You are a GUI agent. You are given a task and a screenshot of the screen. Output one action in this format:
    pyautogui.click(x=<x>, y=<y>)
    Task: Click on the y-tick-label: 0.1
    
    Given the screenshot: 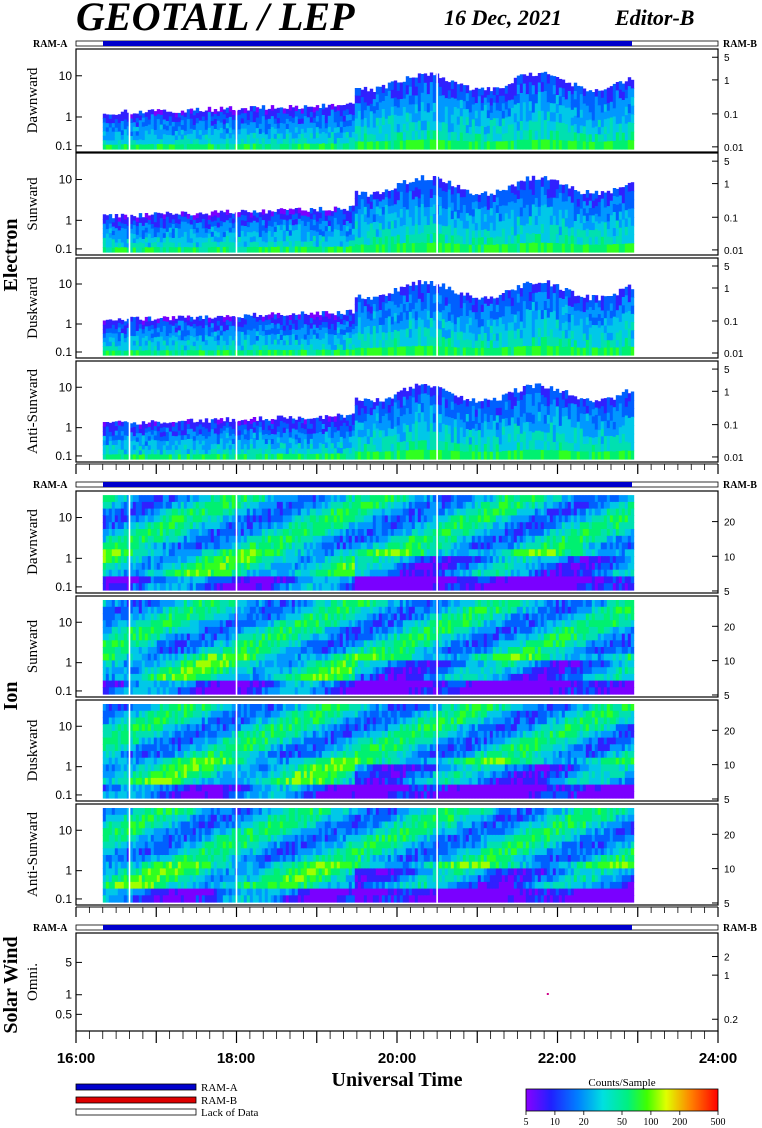 What is the action you would take?
    pyautogui.click(x=63, y=352)
    